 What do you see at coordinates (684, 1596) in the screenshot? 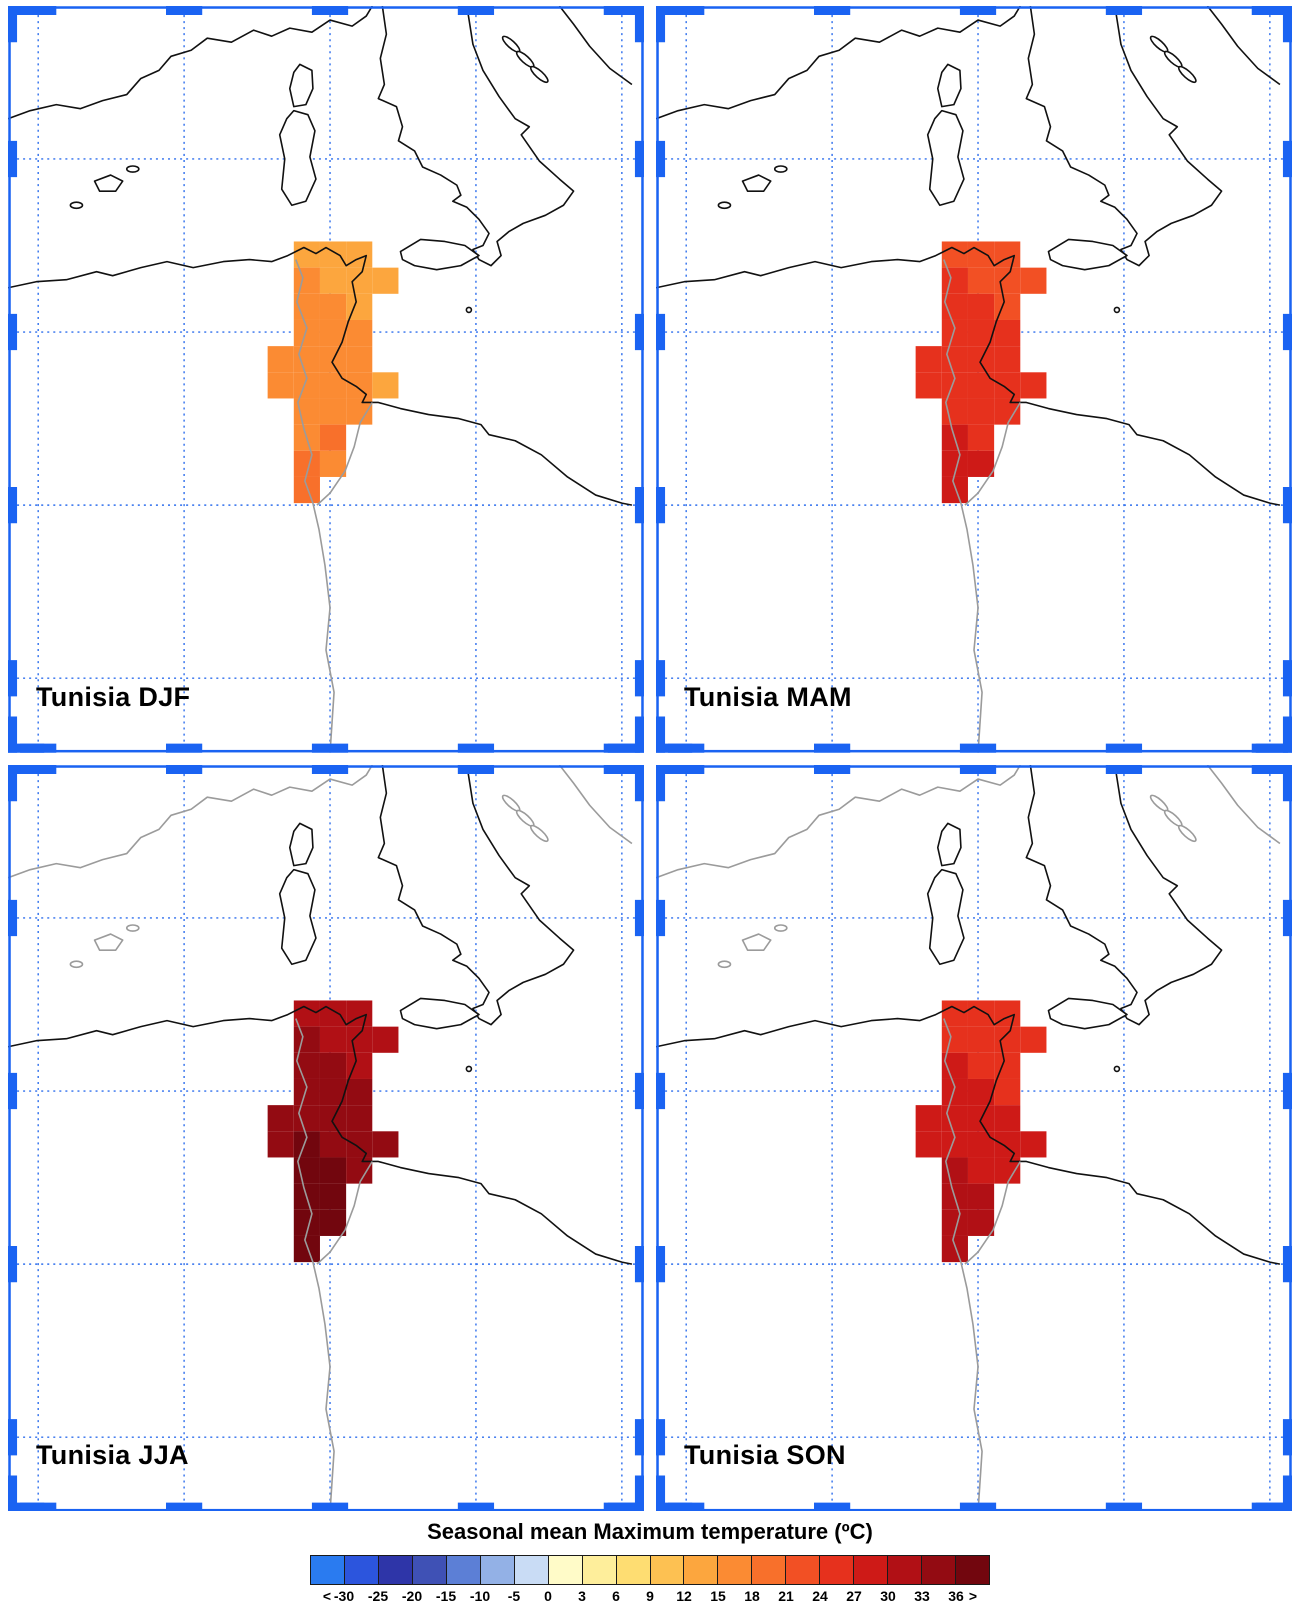
I see `colorbar-tick-label: 12` at bounding box center [684, 1596].